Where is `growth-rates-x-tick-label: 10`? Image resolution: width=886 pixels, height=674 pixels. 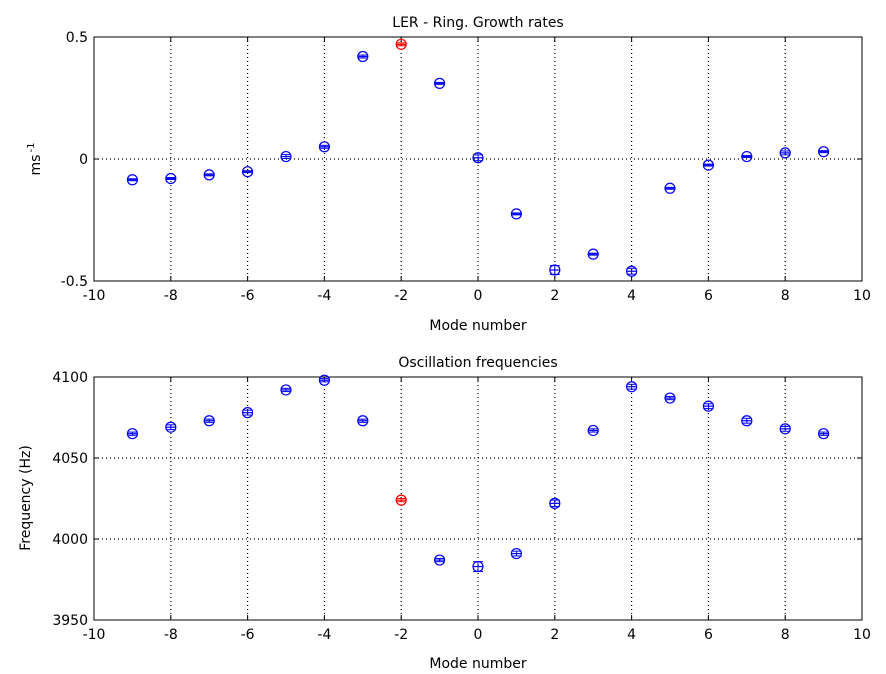
growth-rates-x-tick-label: 10 is located at coordinates (862, 296).